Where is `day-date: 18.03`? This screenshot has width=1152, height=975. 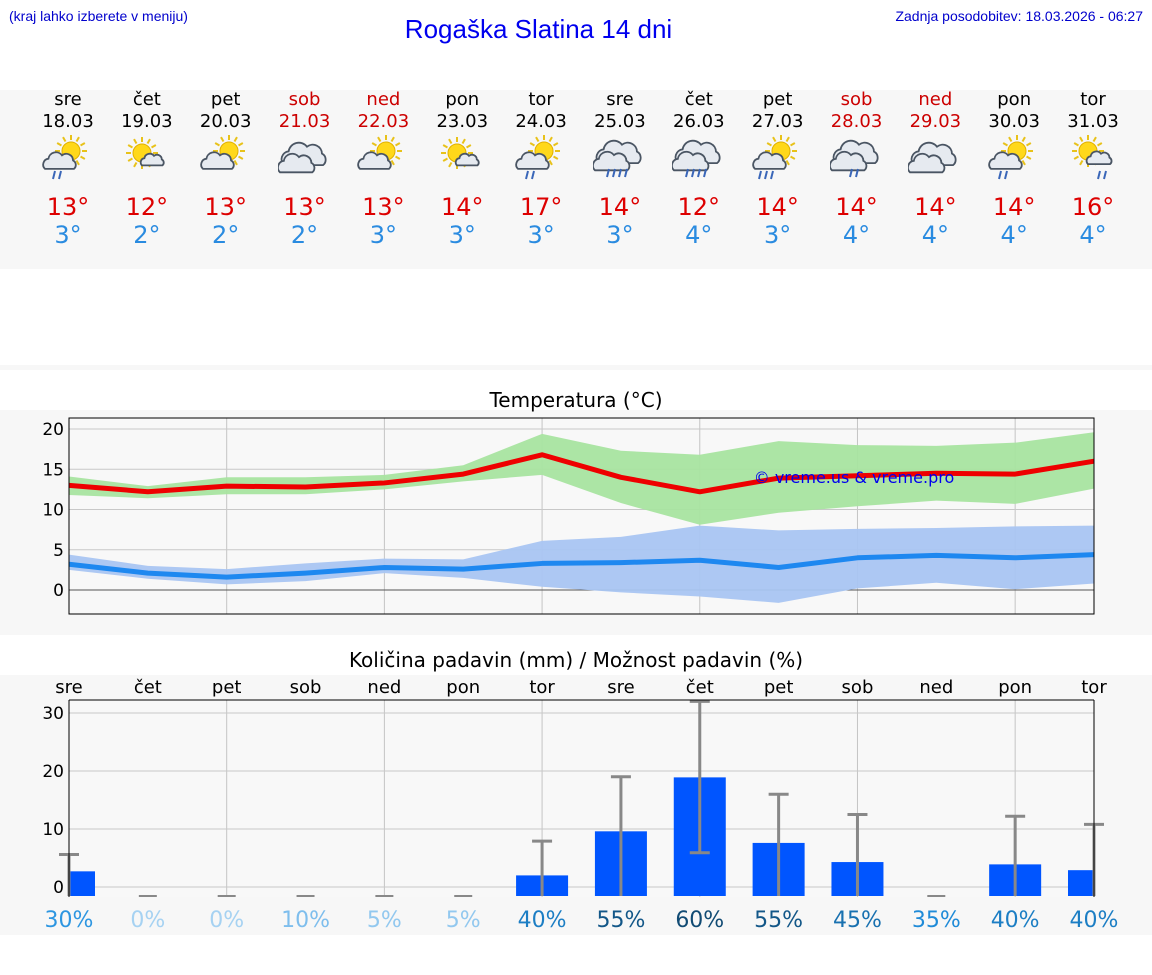
day-date: 18.03 is located at coordinates (68, 121).